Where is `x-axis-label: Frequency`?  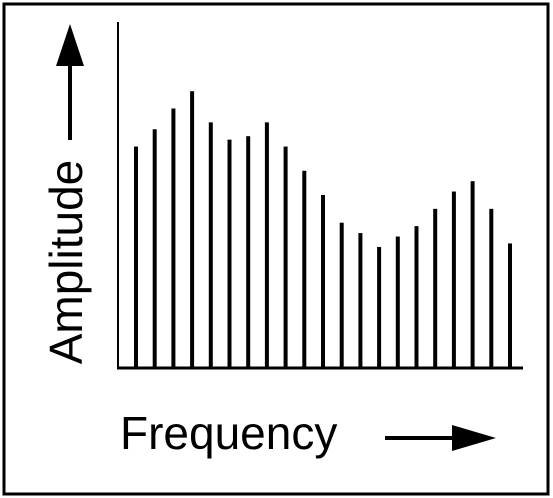
x-axis-label: Frequency is located at coordinates (228, 433).